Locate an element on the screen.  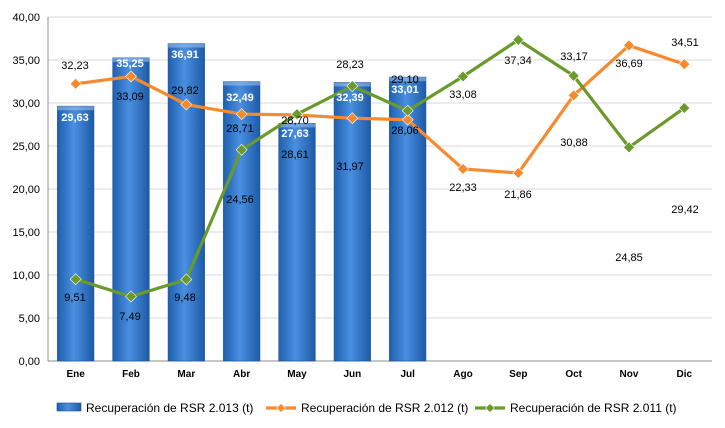
line-2011-data-label: 29,10 is located at coordinates (405, 80).